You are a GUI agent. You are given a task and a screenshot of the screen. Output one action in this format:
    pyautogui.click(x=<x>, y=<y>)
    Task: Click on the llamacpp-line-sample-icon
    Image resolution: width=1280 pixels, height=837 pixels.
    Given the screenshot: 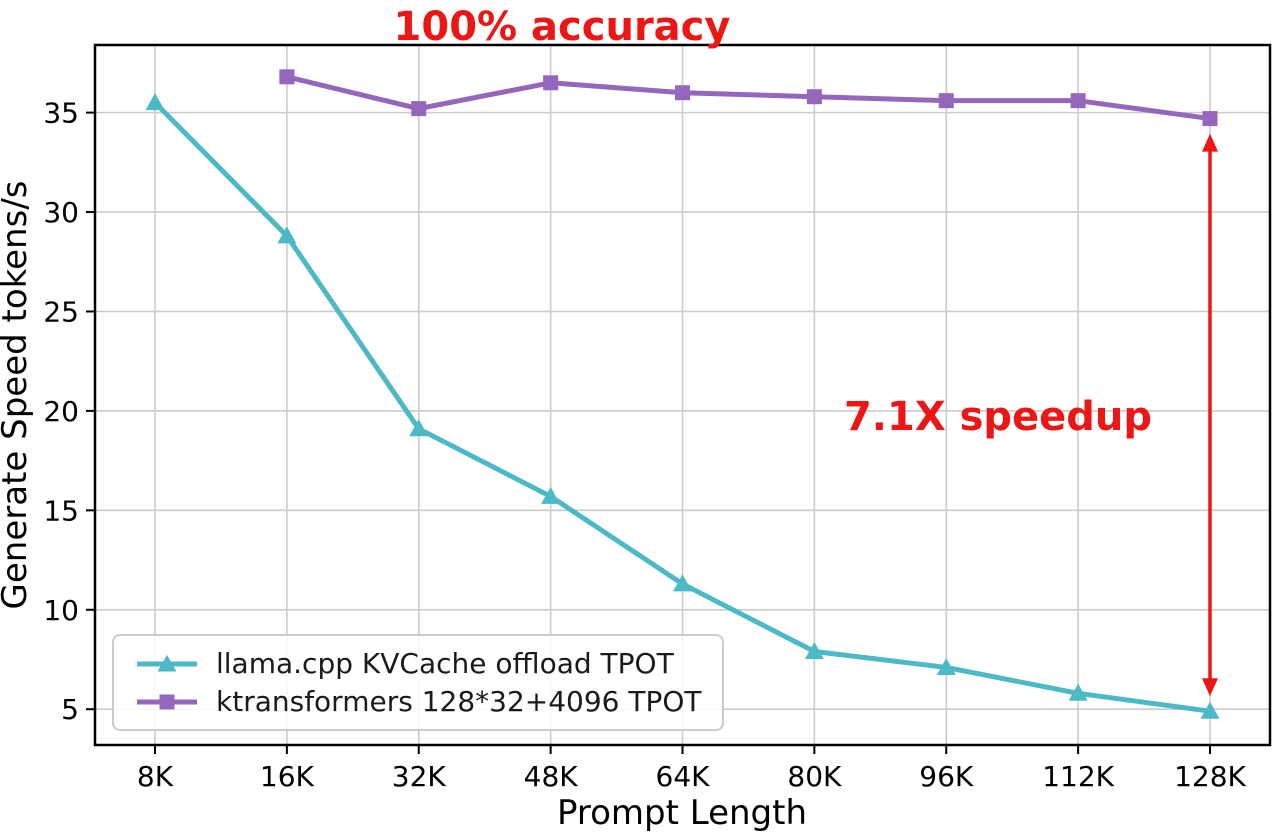 What is the action you would take?
    pyautogui.click(x=167, y=662)
    